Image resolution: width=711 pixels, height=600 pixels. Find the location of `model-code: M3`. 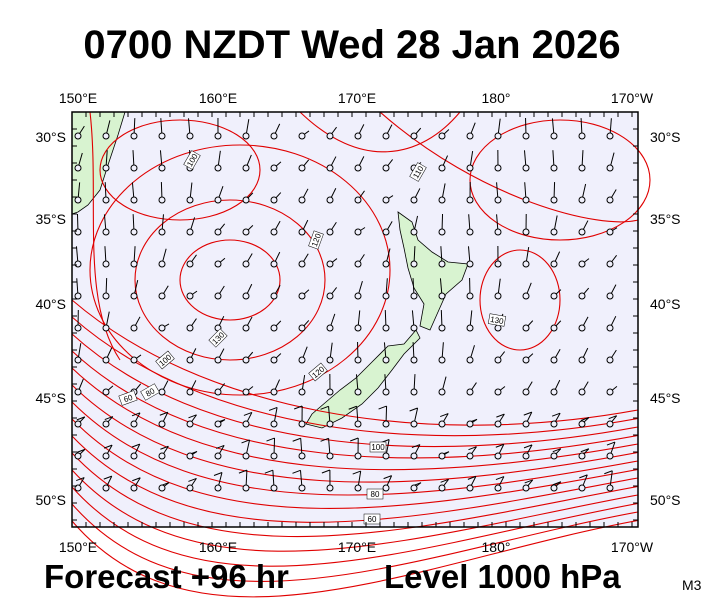

model-code: M3 is located at coordinates (692, 585).